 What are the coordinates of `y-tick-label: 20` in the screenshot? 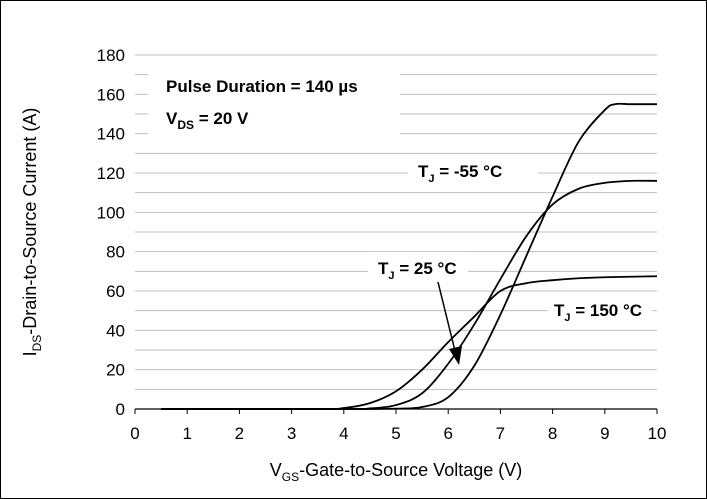 It's located at (115, 370).